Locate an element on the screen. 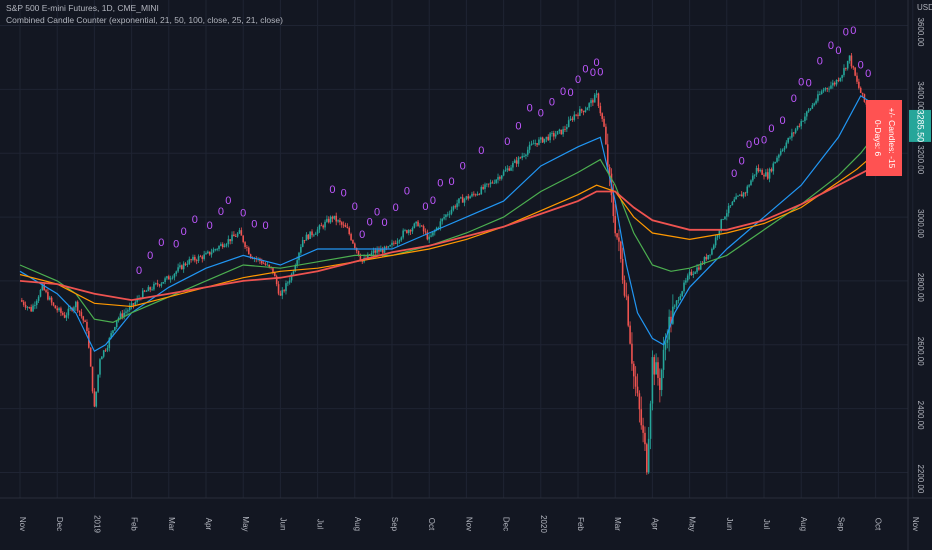 This screenshot has height=550, width=932. last-price-label: 3285.50 is located at coordinates (921, 126).